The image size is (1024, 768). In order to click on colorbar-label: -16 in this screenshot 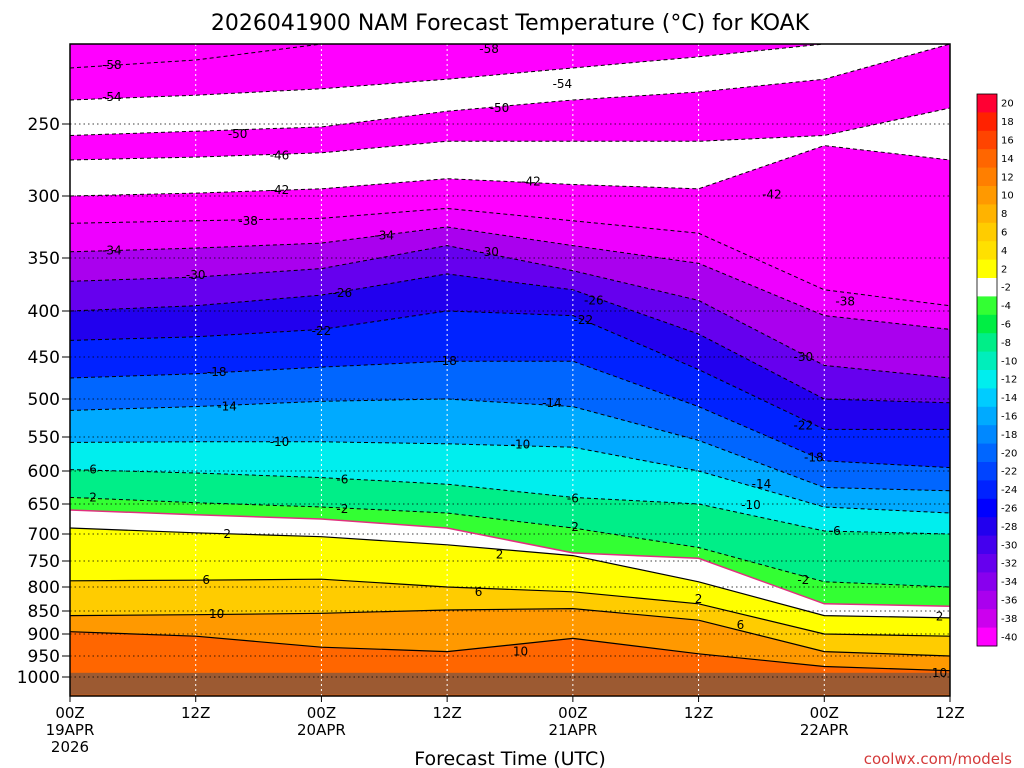, I will do `click(1009, 417)`.